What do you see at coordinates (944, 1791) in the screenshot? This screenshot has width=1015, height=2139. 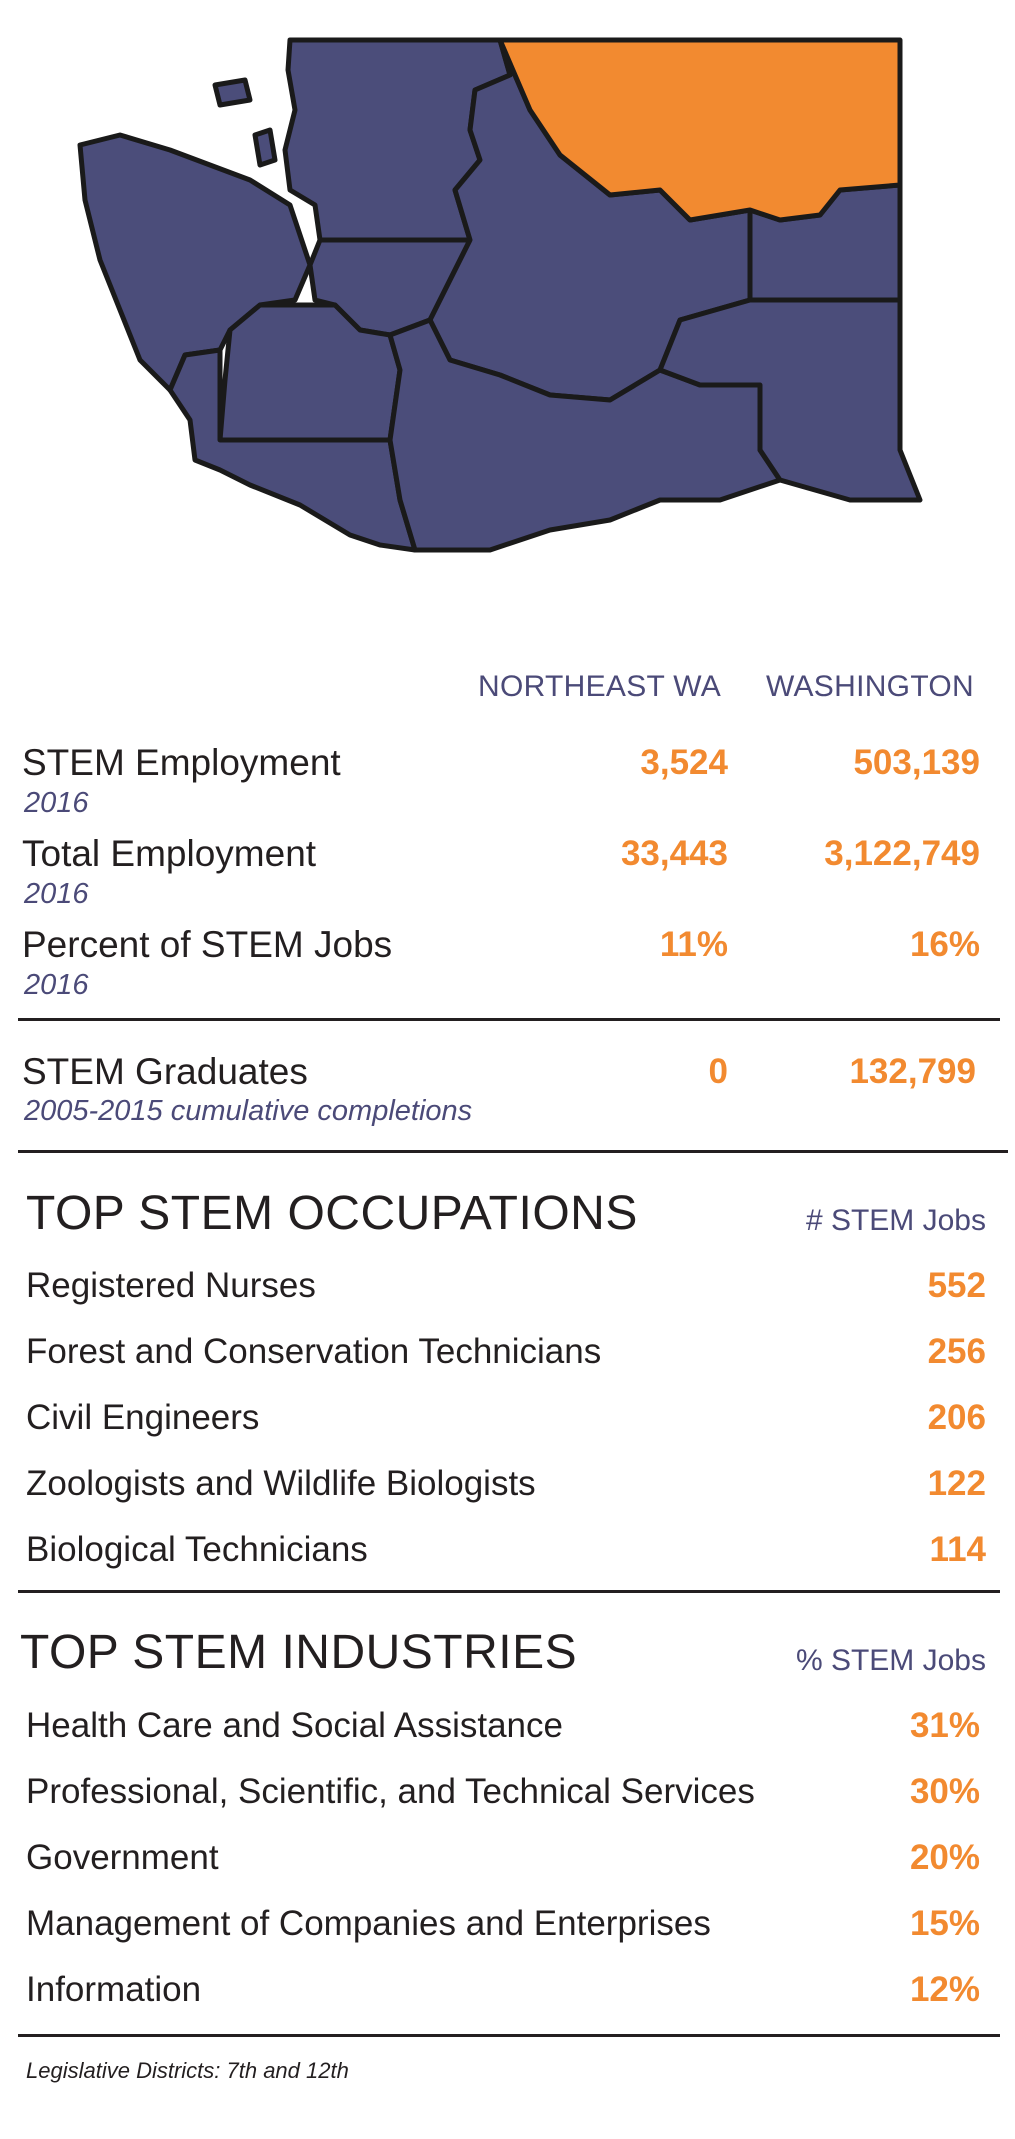 I see `industry-value: 30%` at bounding box center [944, 1791].